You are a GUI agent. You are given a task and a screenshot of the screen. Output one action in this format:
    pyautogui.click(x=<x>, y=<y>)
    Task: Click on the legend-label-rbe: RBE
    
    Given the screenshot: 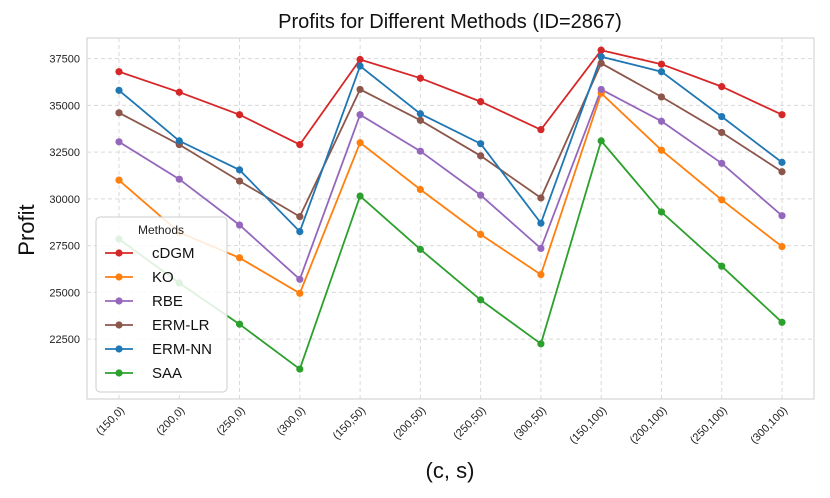 What is the action you would take?
    pyautogui.click(x=167, y=301)
    